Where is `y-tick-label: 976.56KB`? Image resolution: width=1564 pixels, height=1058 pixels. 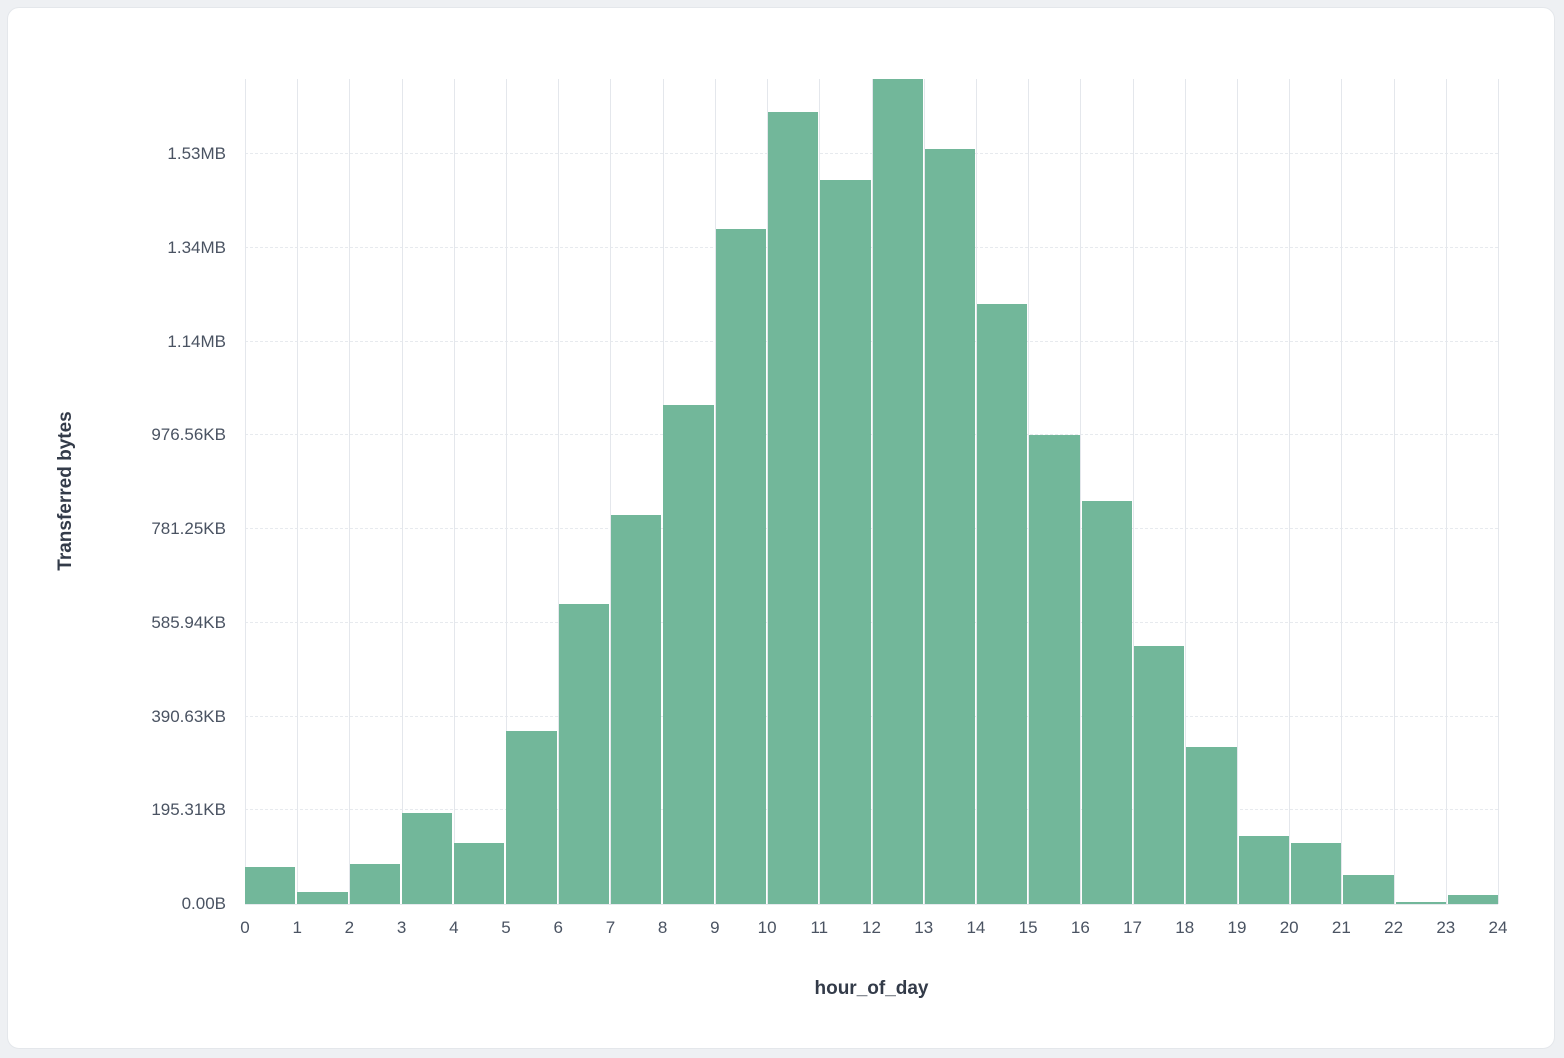 y-tick-label: 976.56KB is located at coordinates (188, 435).